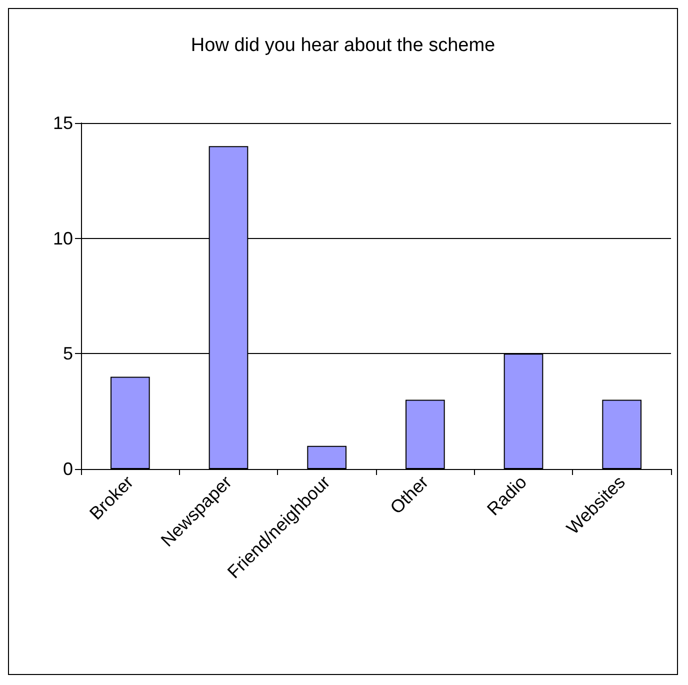 The width and height of the screenshot is (688, 685). Describe the element at coordinates (67, 469) in the screenshot. I see `y-tick-label: 0` at that location.